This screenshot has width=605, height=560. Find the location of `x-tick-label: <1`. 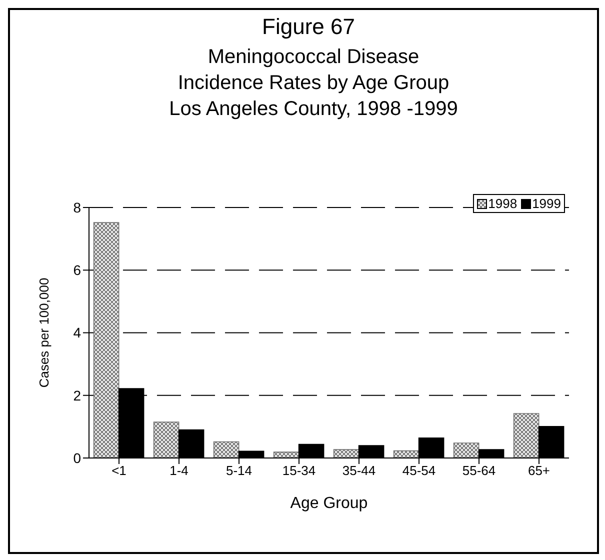

x-tick-label: <1 is located at coordinates (119, 470).